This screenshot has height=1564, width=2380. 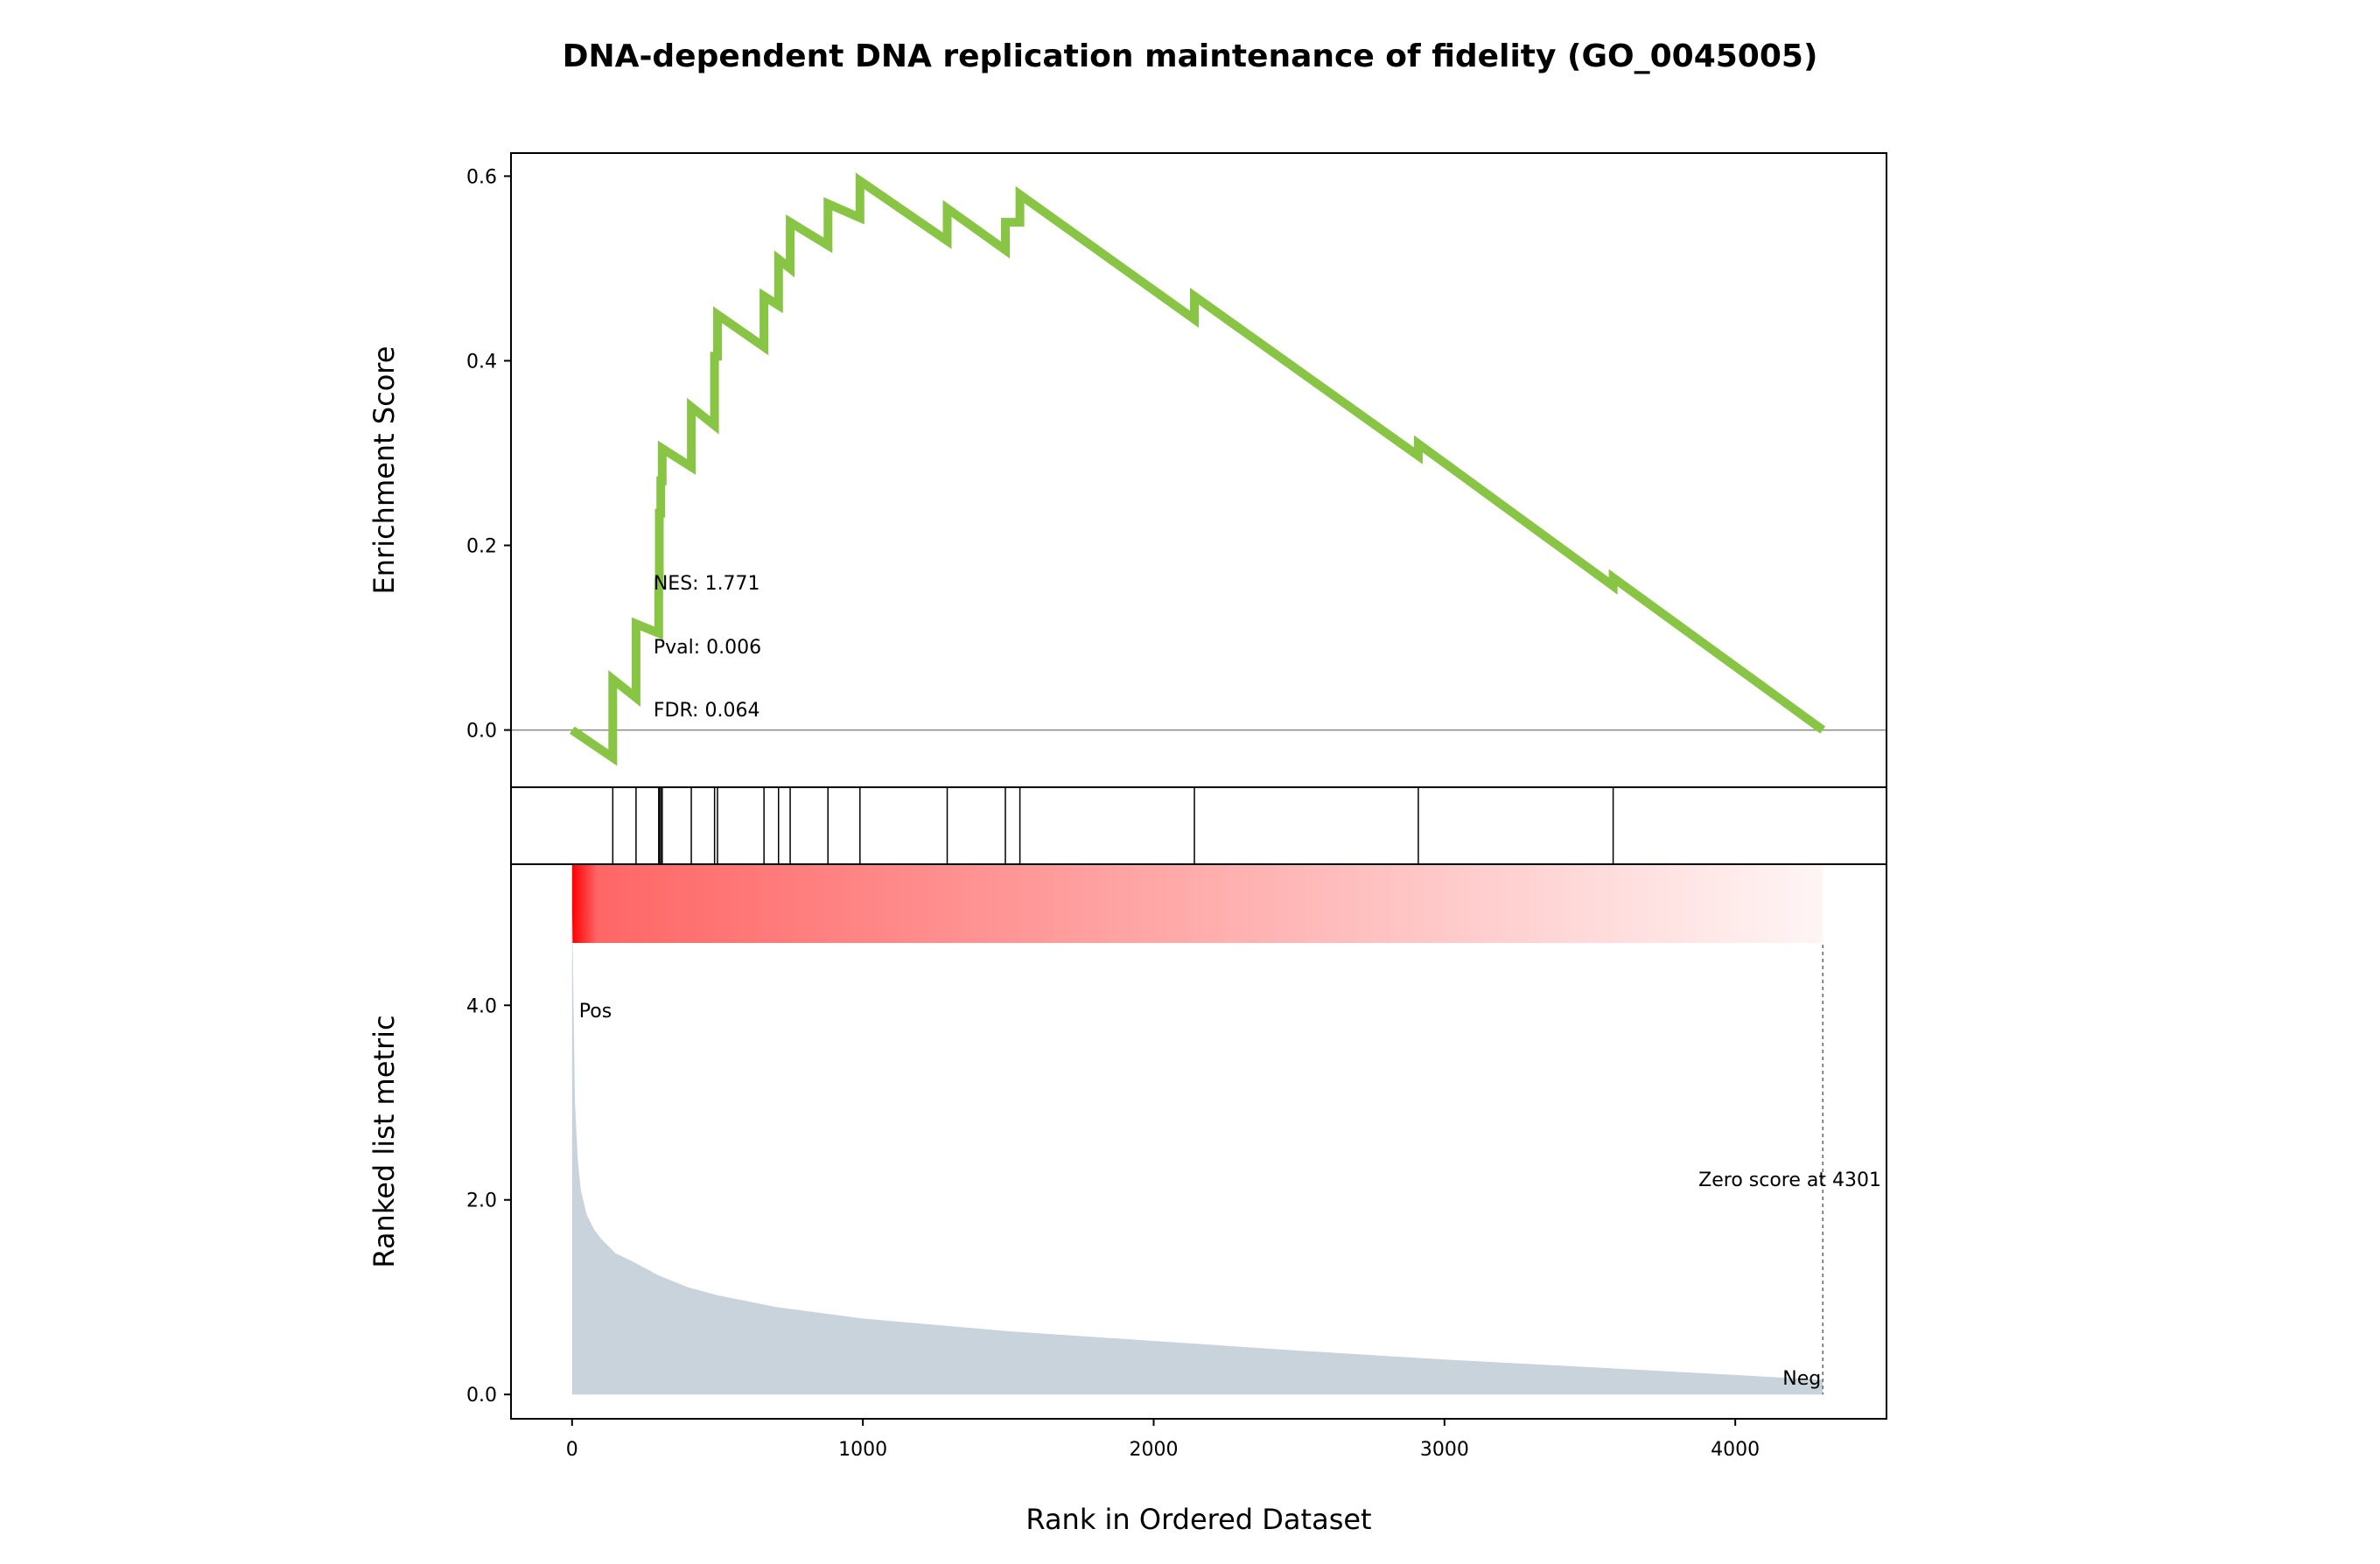 I want to click on nes-annotation: NES: 1.771, so click(x=707, y=584).